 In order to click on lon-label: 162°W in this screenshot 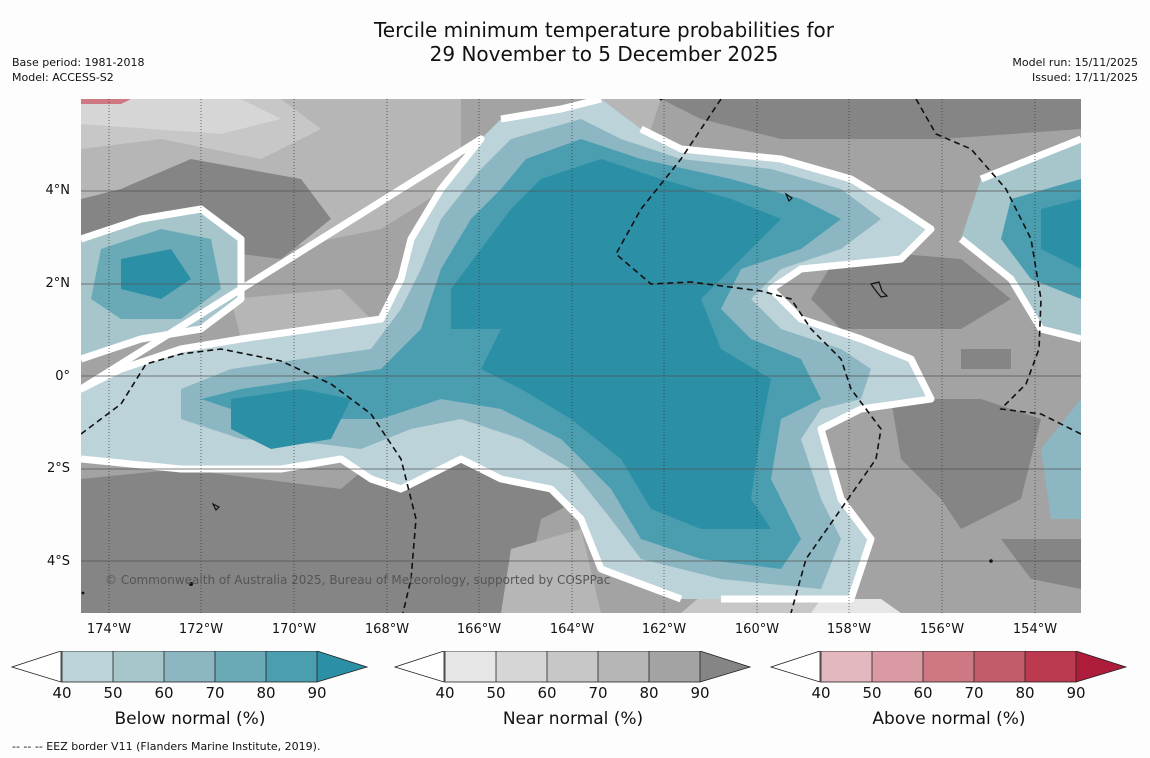, I will do `click(664, 629)`.